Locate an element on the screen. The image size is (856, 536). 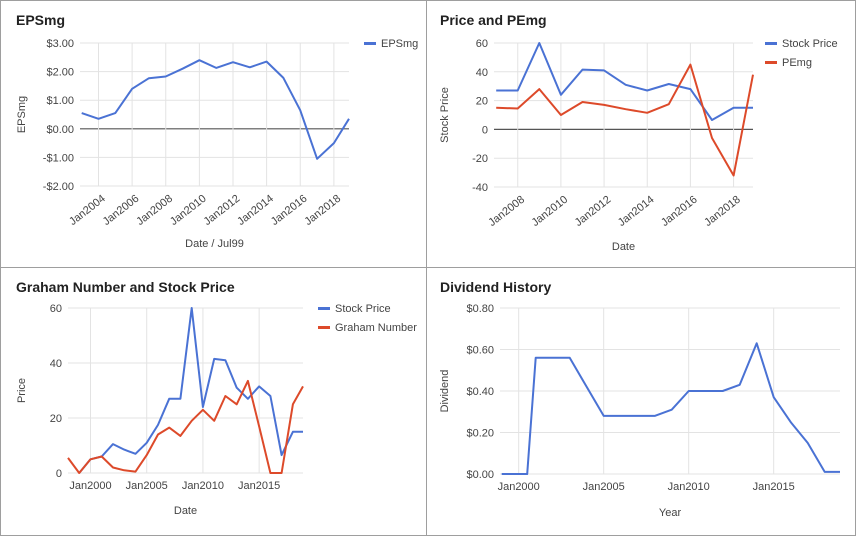
series-line-epsmg is located at coordinates (215, 109).